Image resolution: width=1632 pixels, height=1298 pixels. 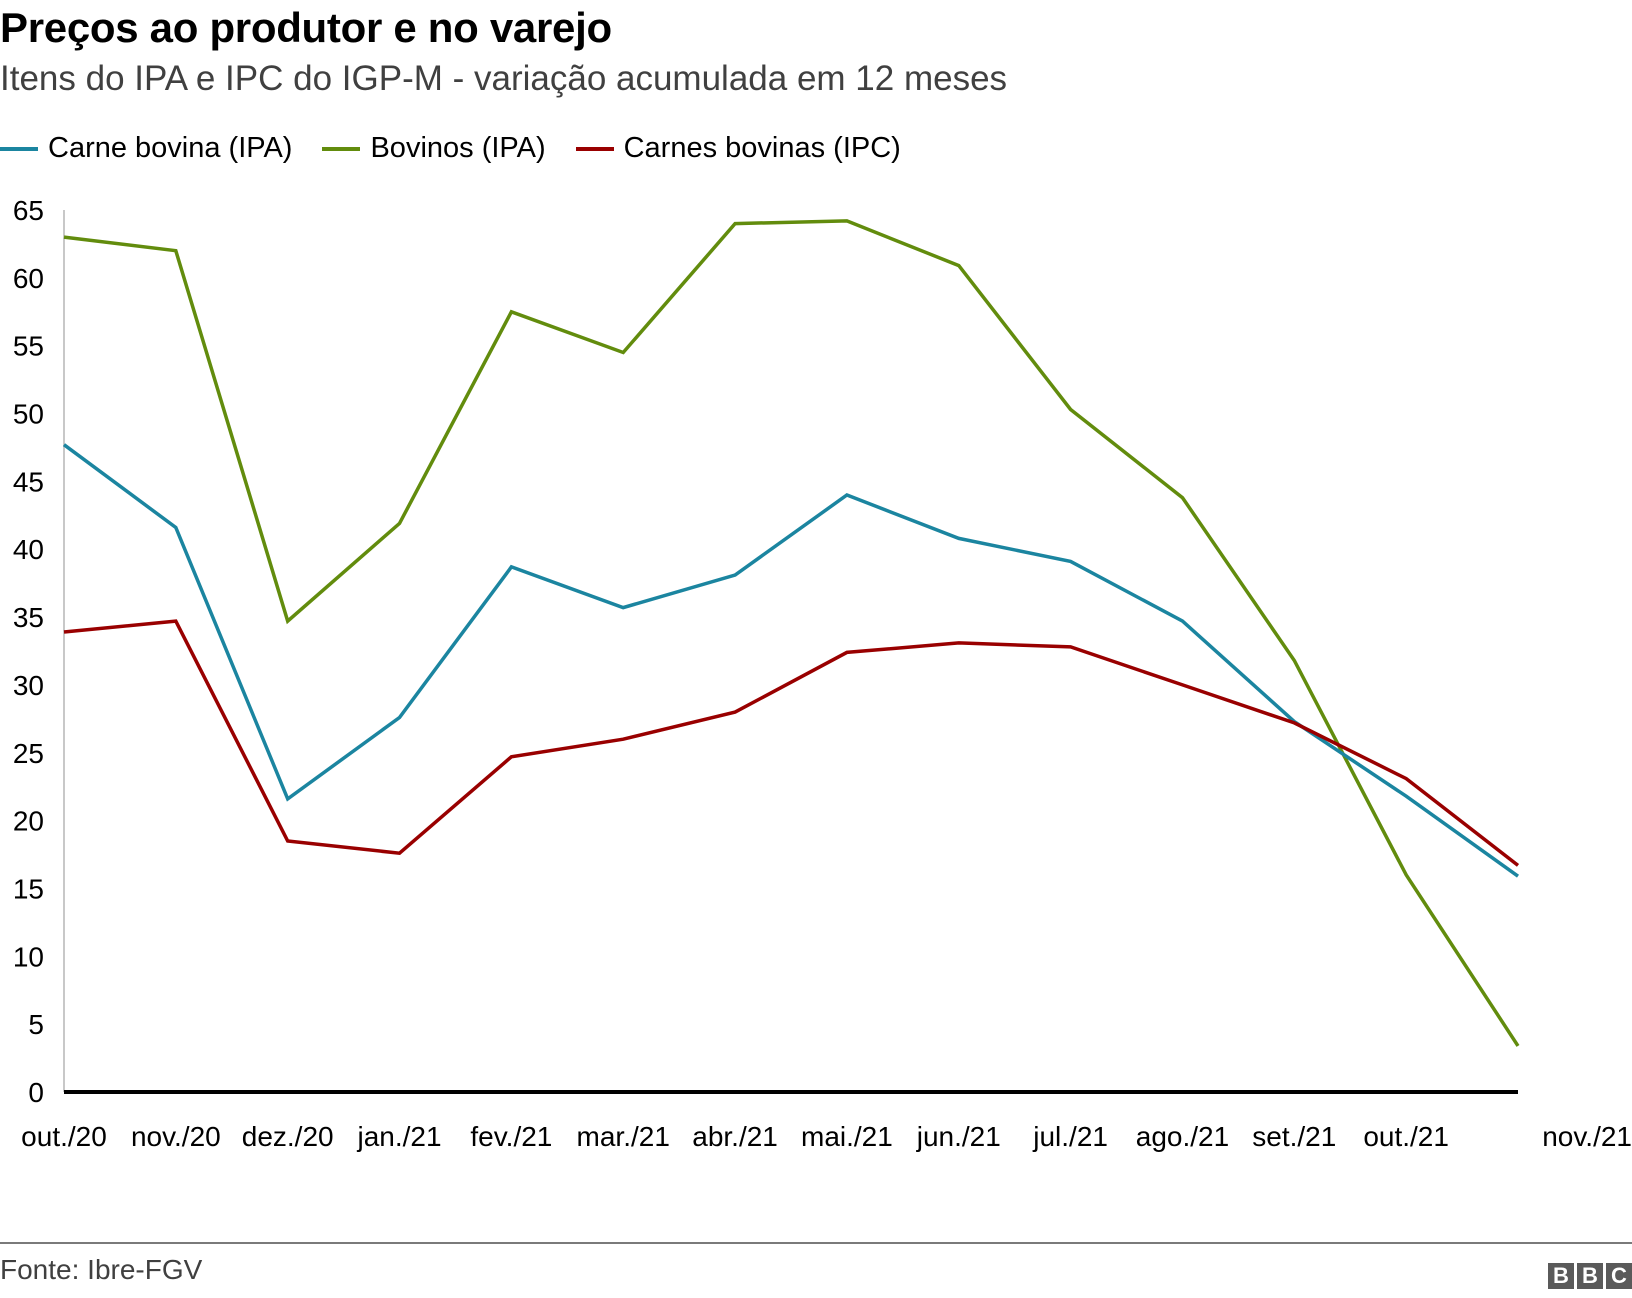 What do you see at coordinates (28, 549) in the screenshot?
I see `y-tick-label: 40` at bounding box center [28, 549].